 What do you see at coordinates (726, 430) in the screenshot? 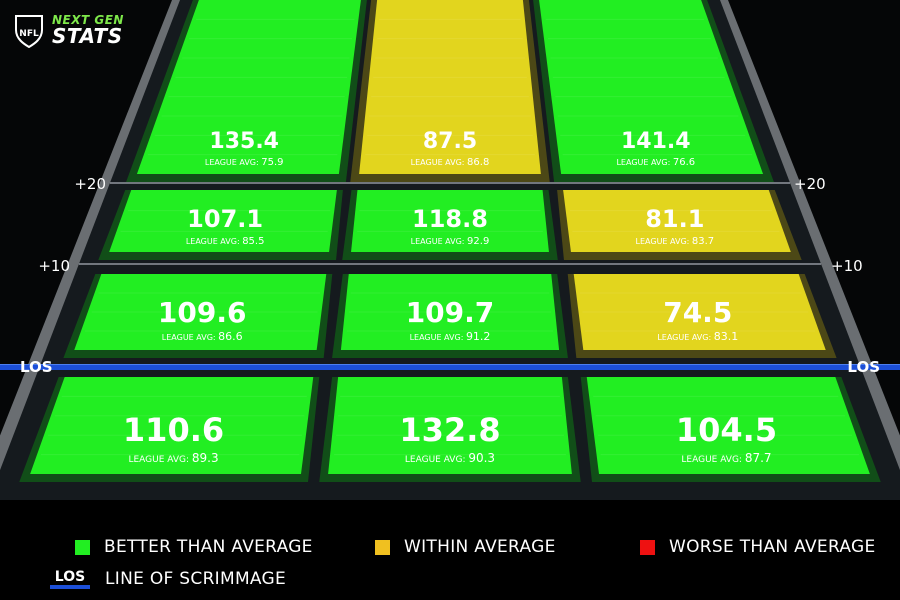
I see `zone-value: 104.5` at bounding box center [726, 430].